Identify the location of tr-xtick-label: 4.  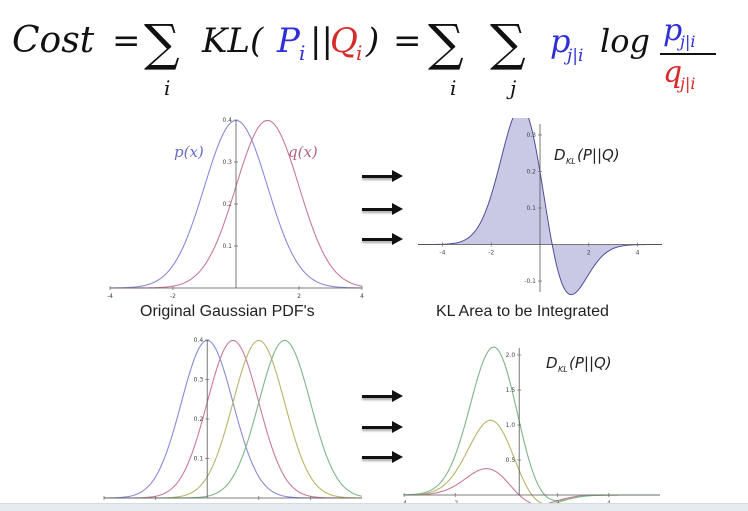
(638, 253).